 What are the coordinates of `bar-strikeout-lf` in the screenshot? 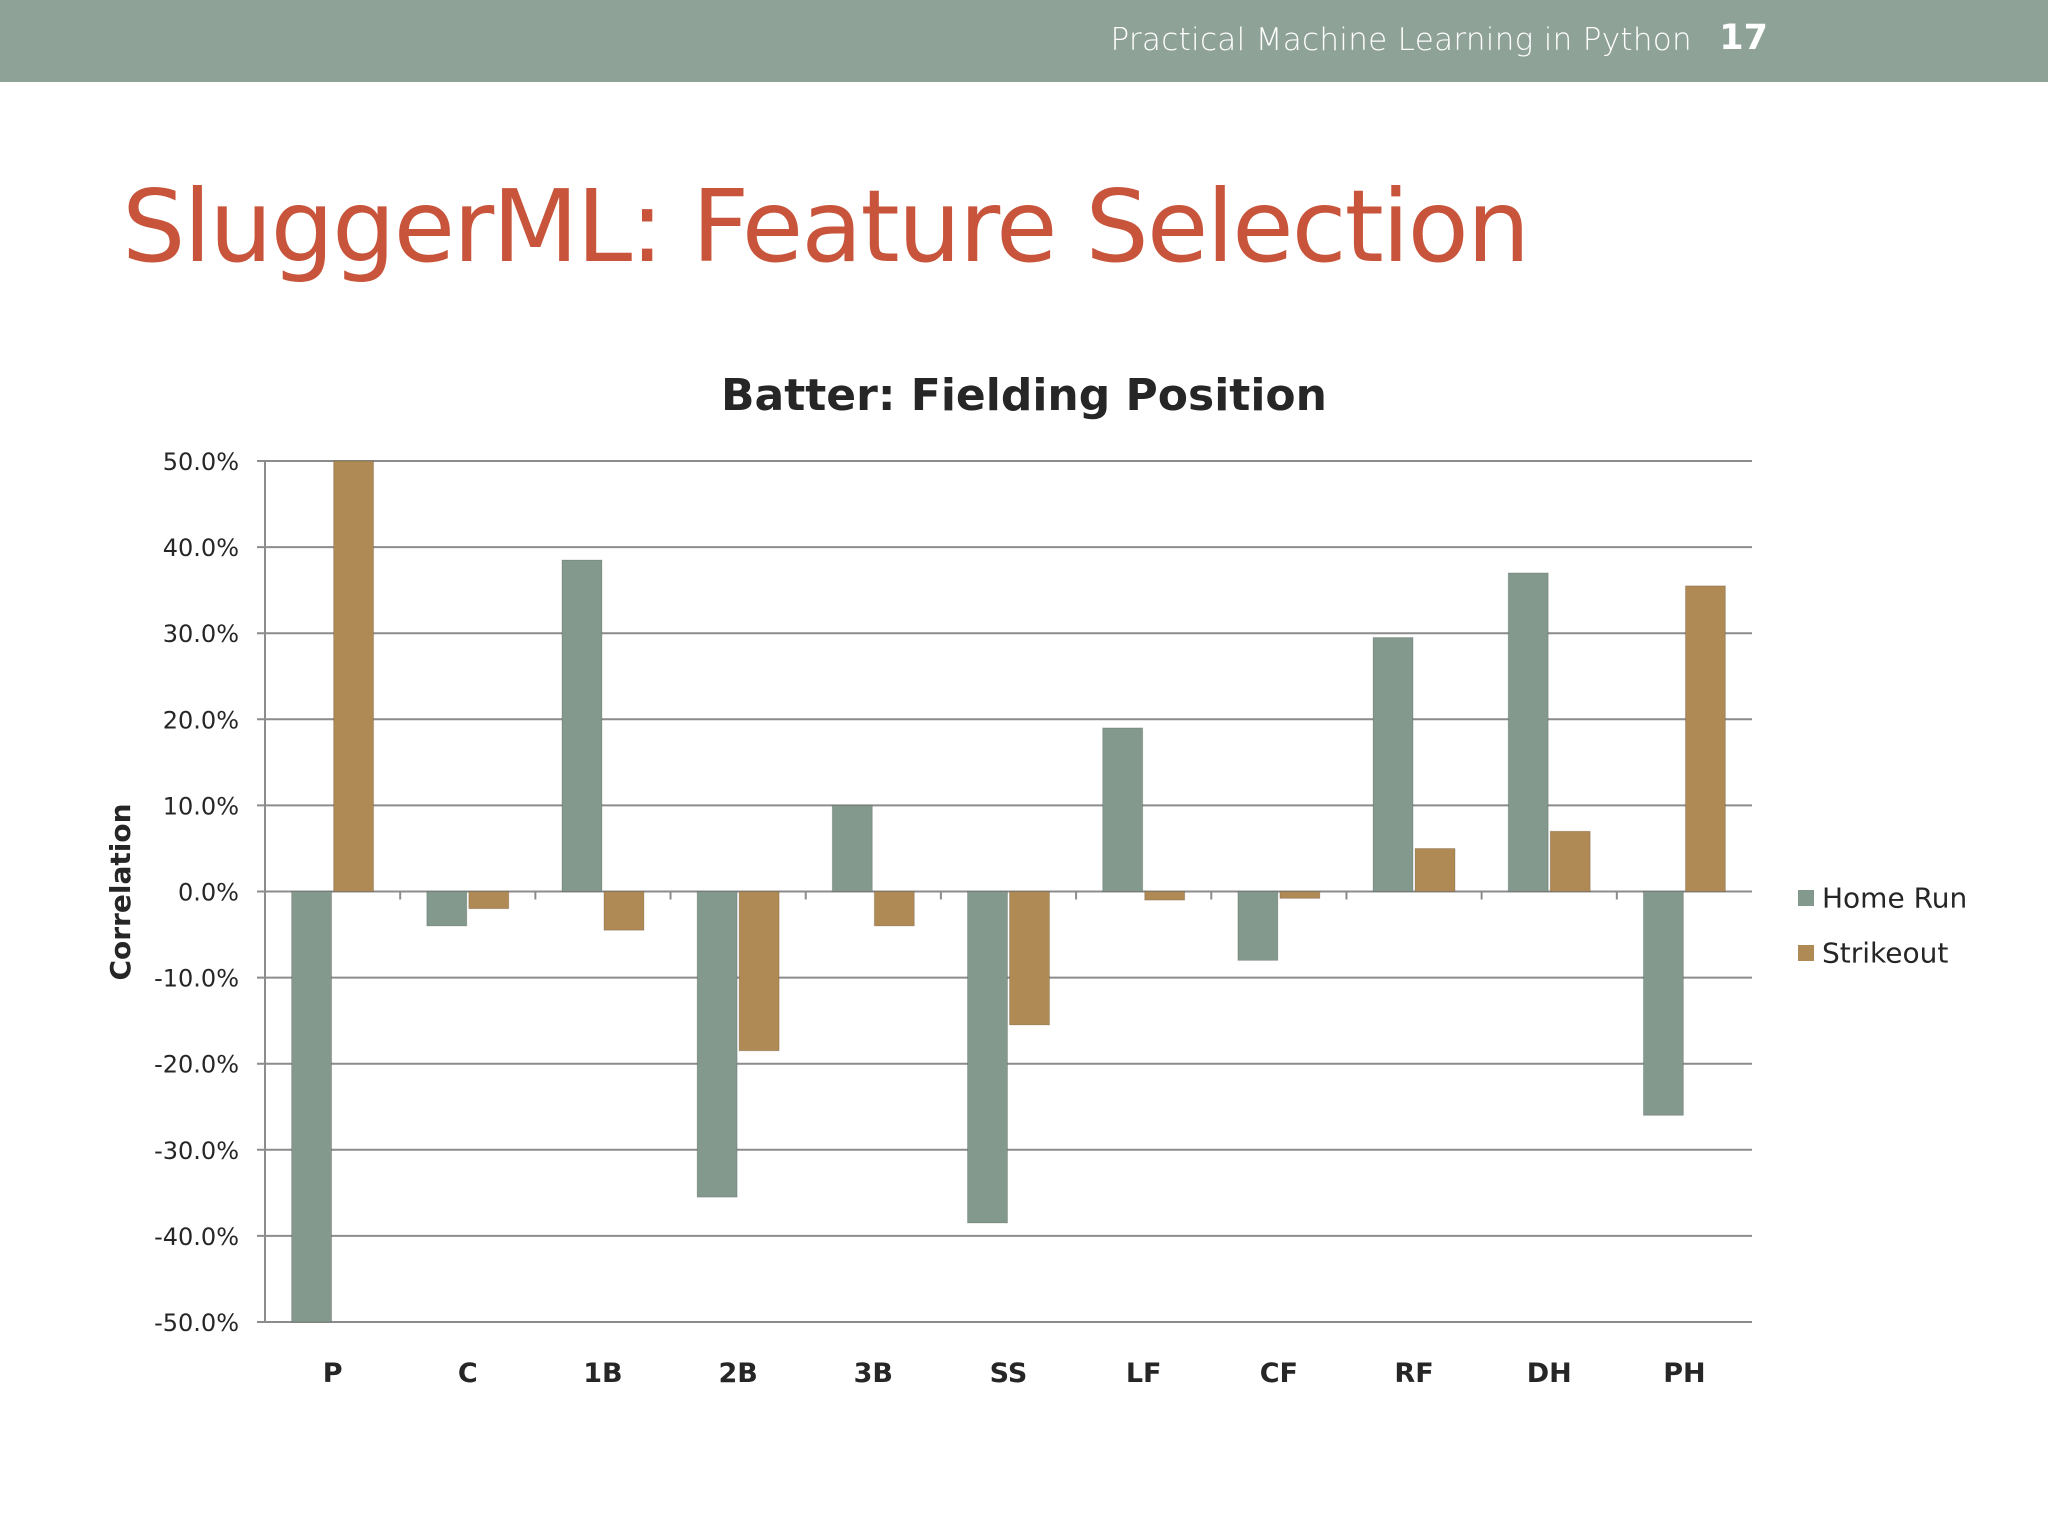 It's located at (1165, 896).